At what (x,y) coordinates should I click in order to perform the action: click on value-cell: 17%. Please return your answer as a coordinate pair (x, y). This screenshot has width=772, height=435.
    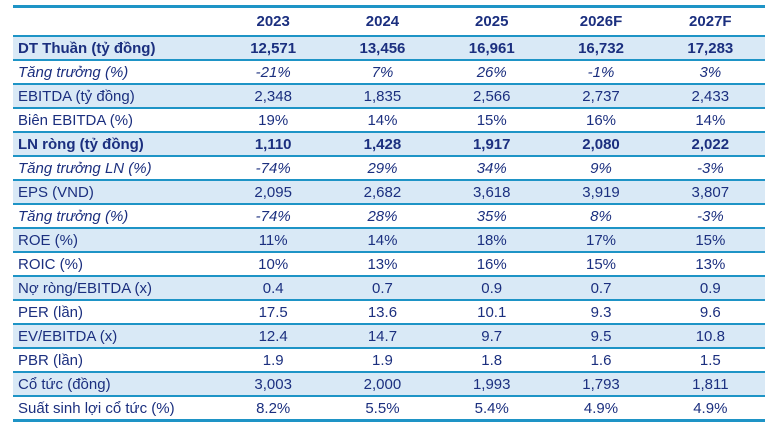
    Looking at the image, I should click on (601, 240).